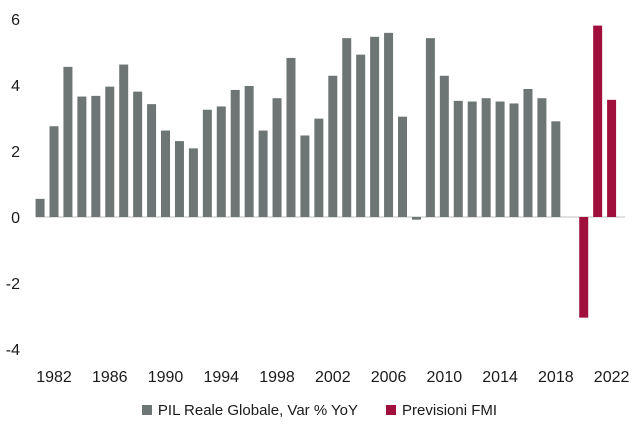  I want to click on bar-pil-2001, so click(319, 167).